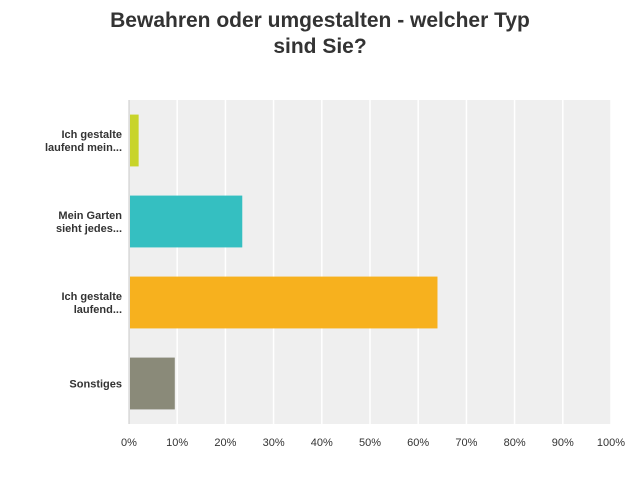 The height and width of the screenshot is (480, 640). Describe the element at coordinates (611, 443) in the screenshot. I see `x-tick-label: 100%` at that location.